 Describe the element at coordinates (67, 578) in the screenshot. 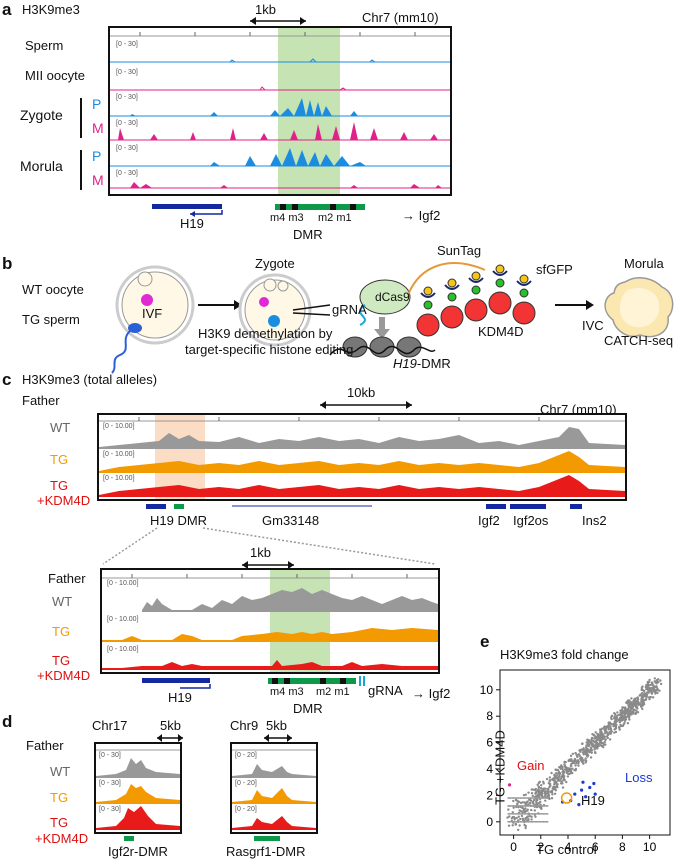

I see `father-c2: Father` at that location.